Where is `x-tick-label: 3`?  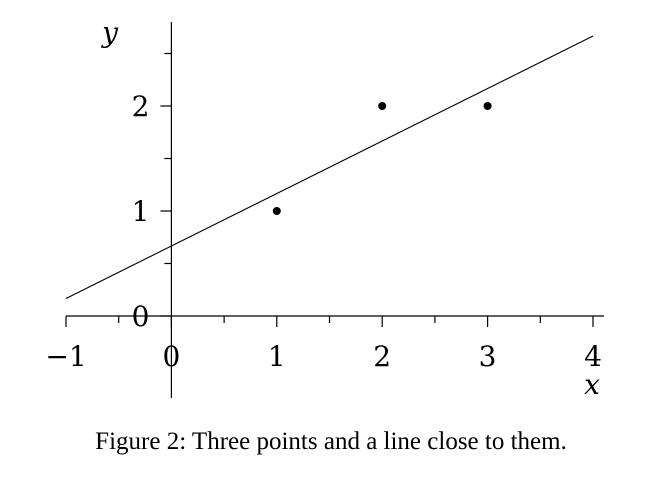 x-tick-label: 3 is located at coordinates (488, 356).